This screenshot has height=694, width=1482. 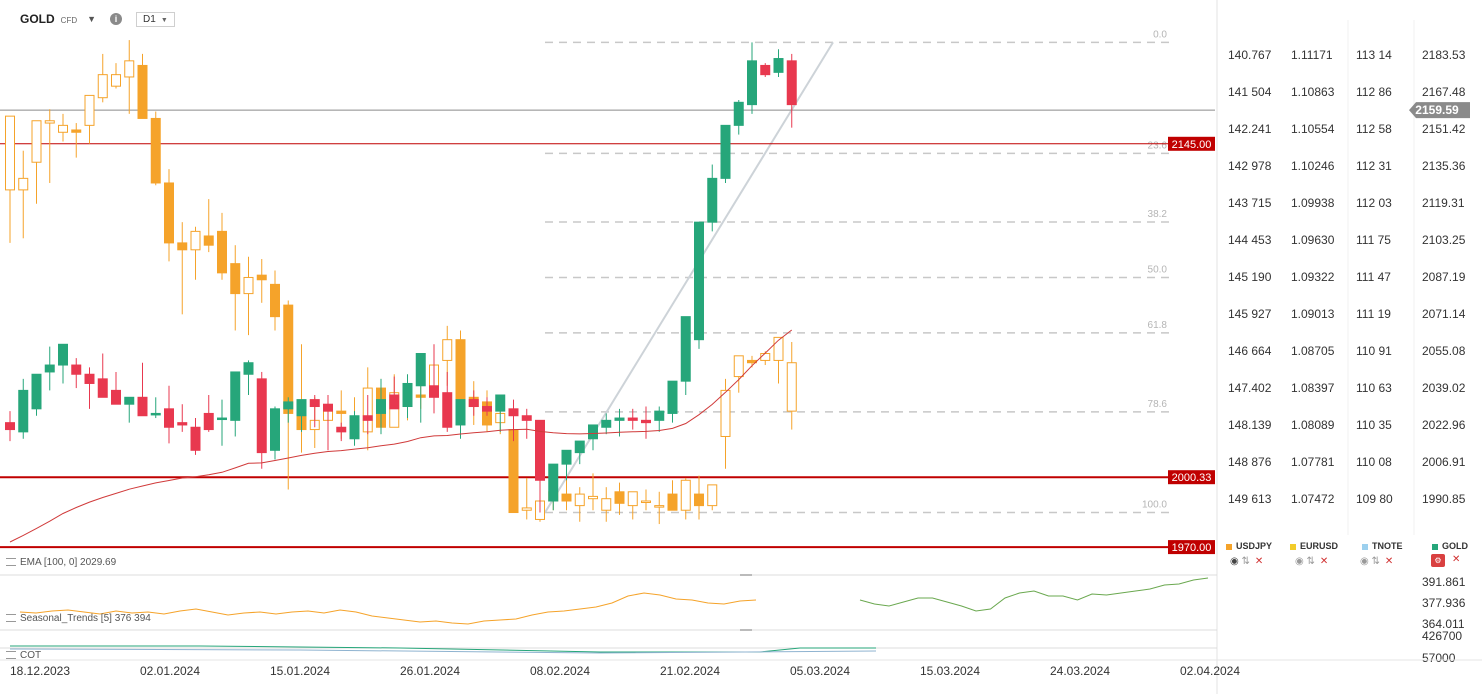 What do you see at coordinates (1313, 351) in the screenshot?
I see `eurusd-tick: 1.08705` at bounding box center [1313, 351].